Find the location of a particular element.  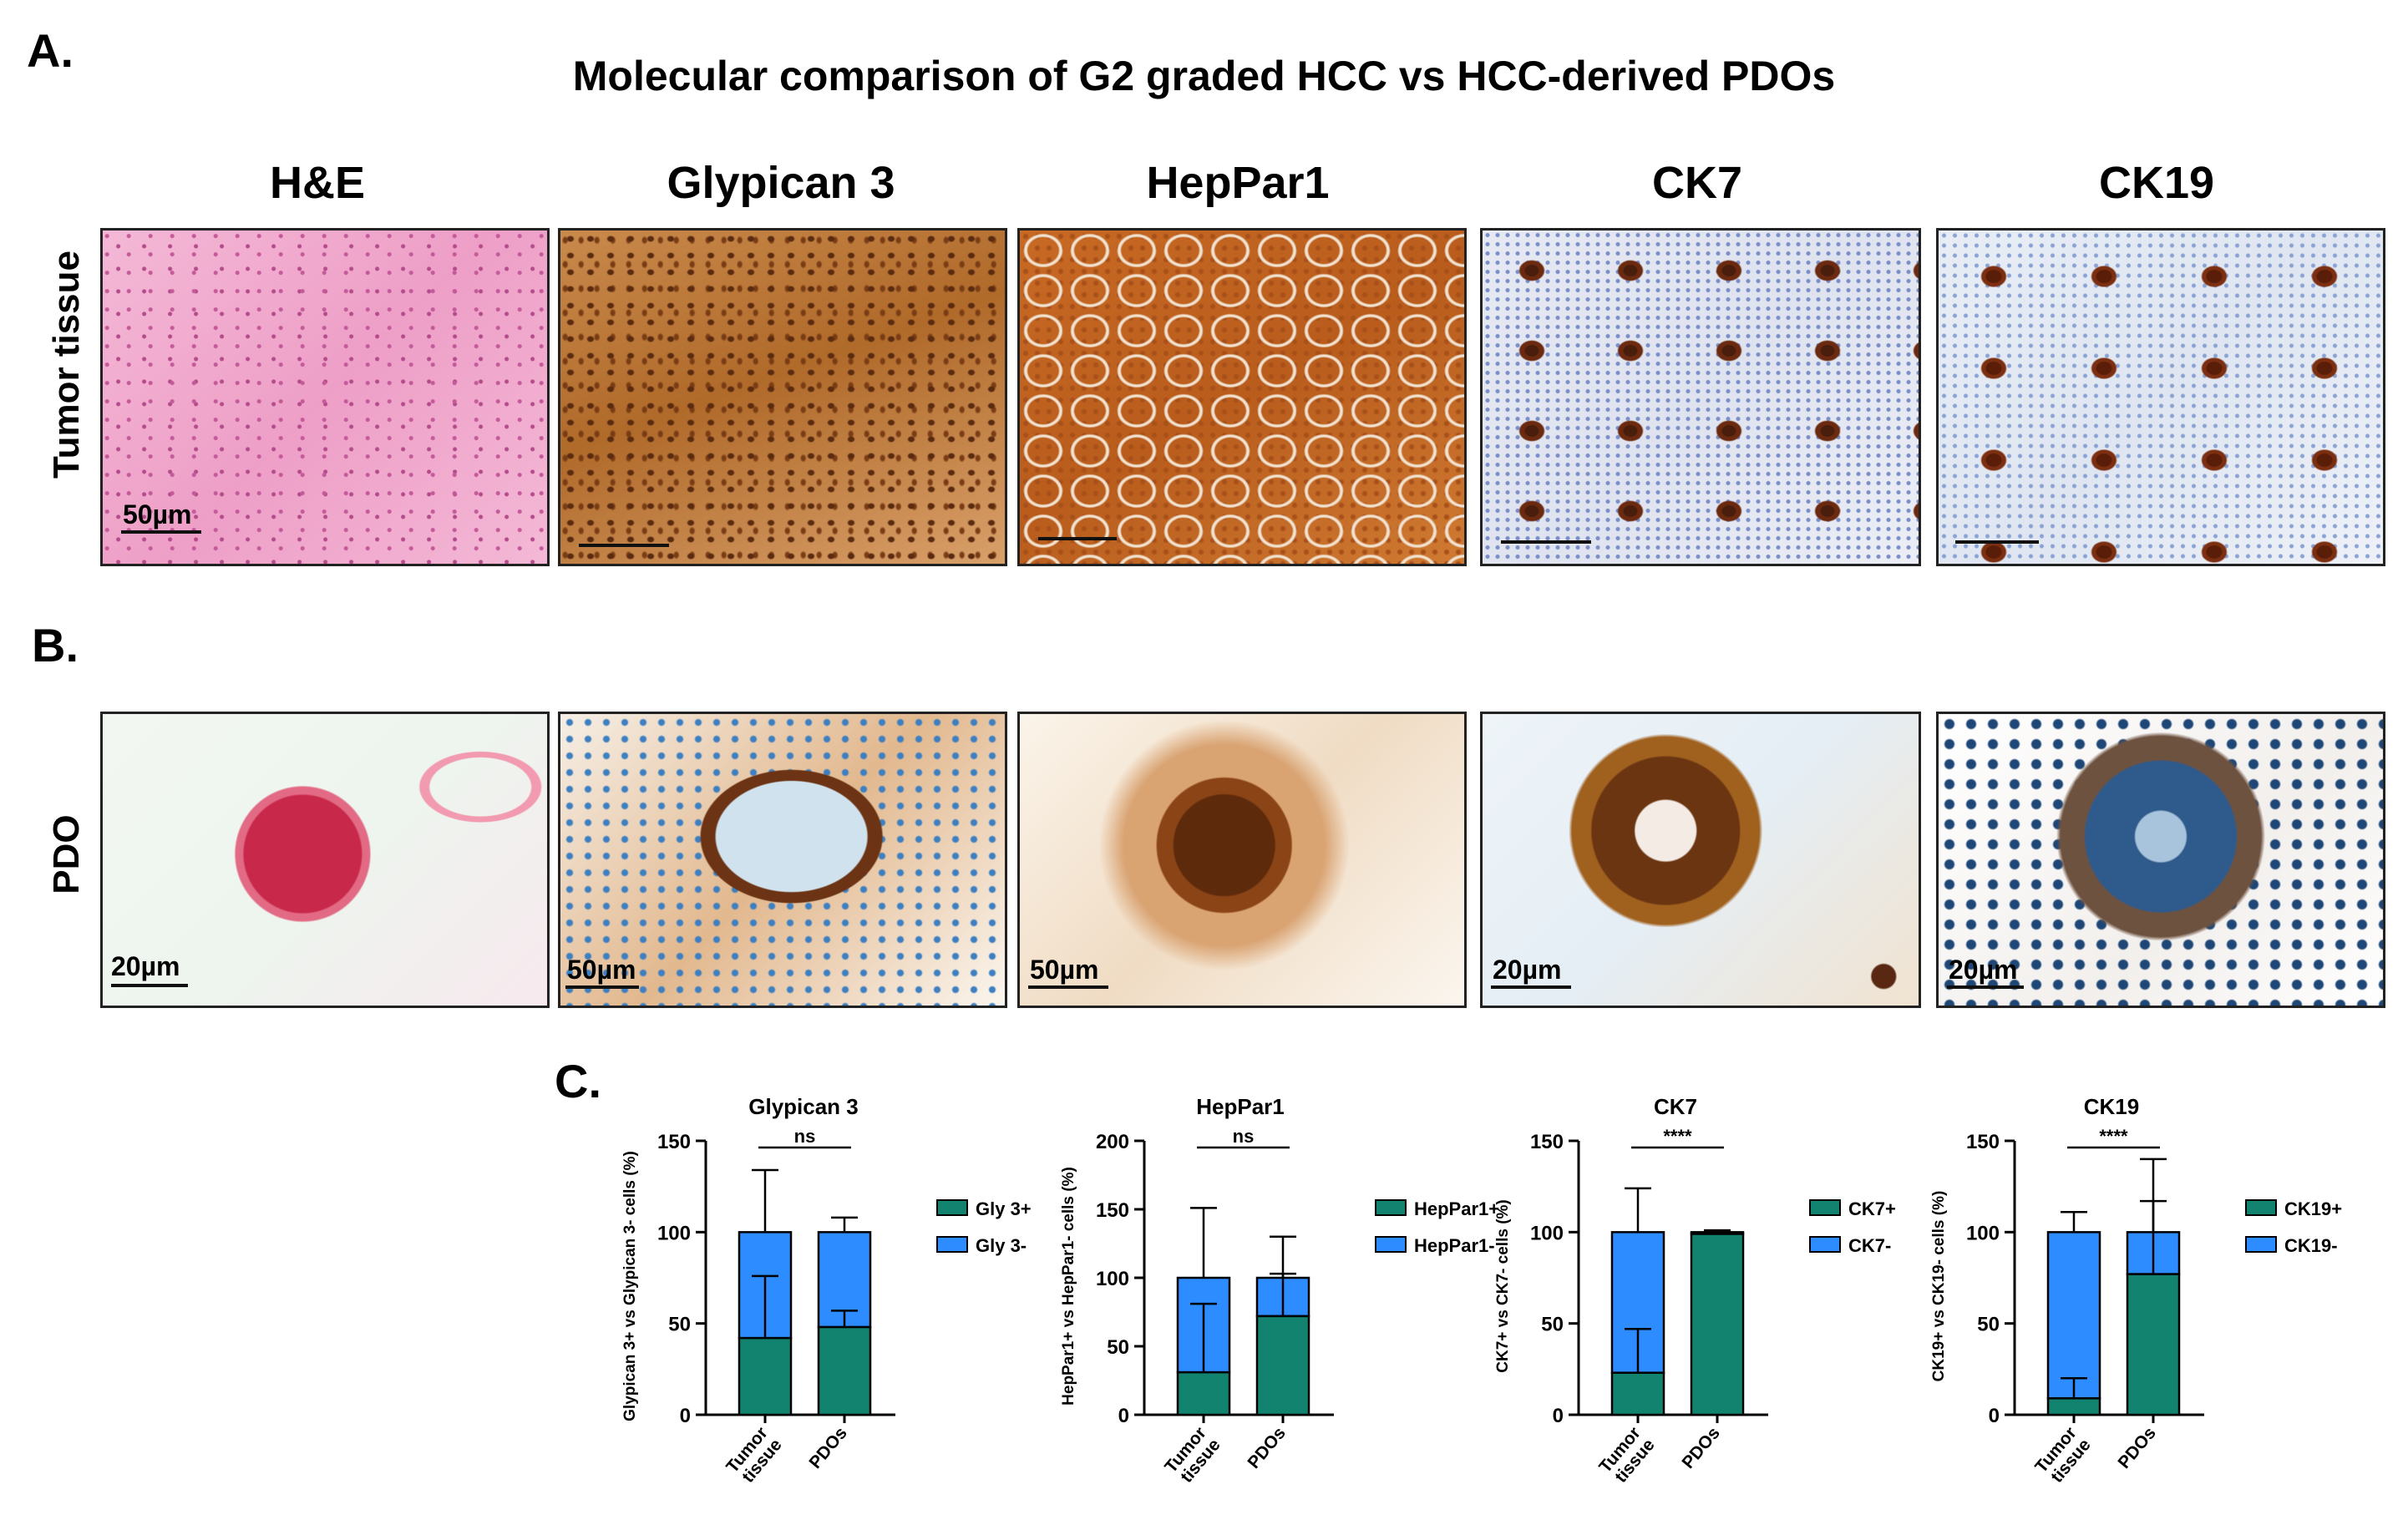

micrograph-tumor-heppar1 is located at coordinates (1242, 397).